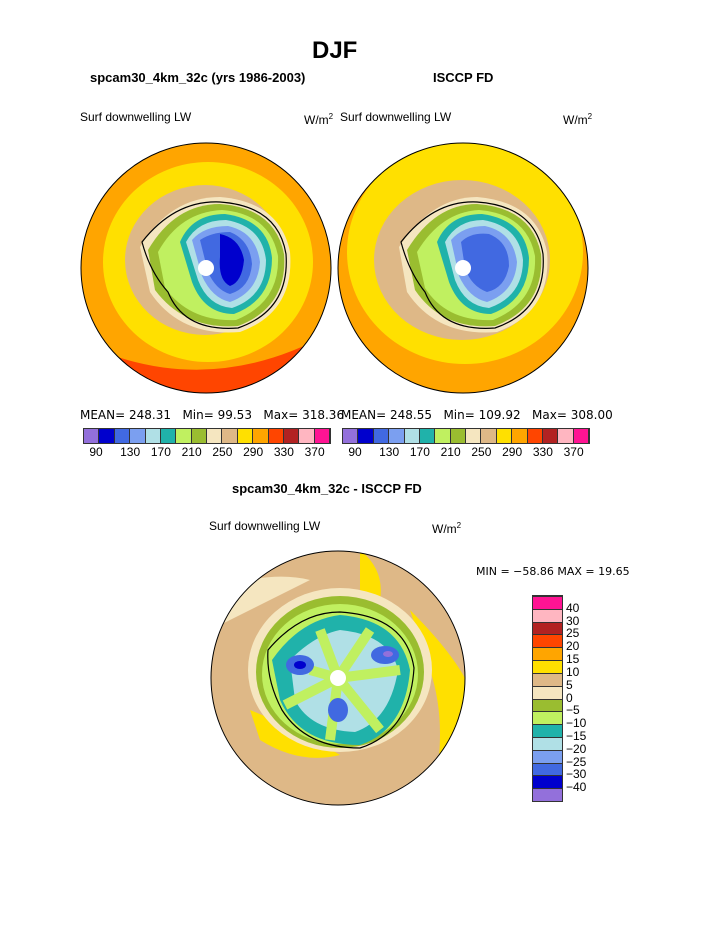 The height and width of the screenshot is (935, 723). Describe the element at coordinates (125, 415) in the screenshot. I see `mean-value: MEAN= 248.31` at that location.